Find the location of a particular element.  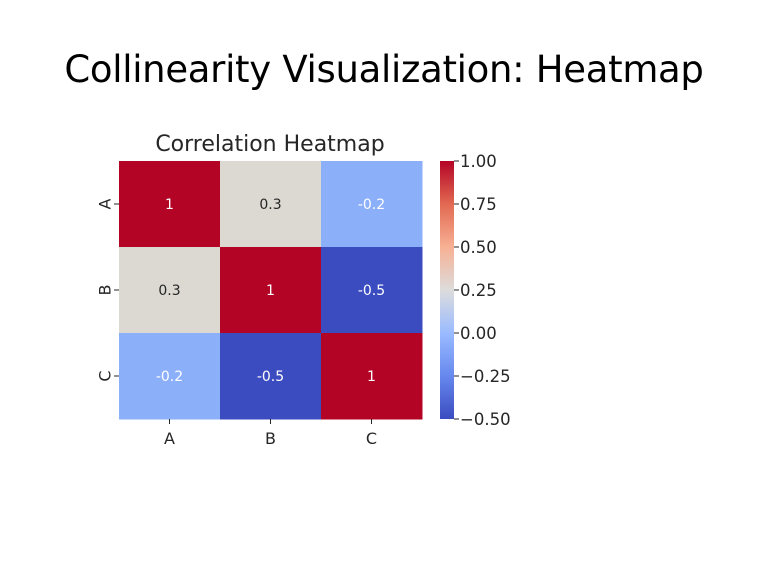

heatmap-cell-C-A is located at coordinates (170, 376).